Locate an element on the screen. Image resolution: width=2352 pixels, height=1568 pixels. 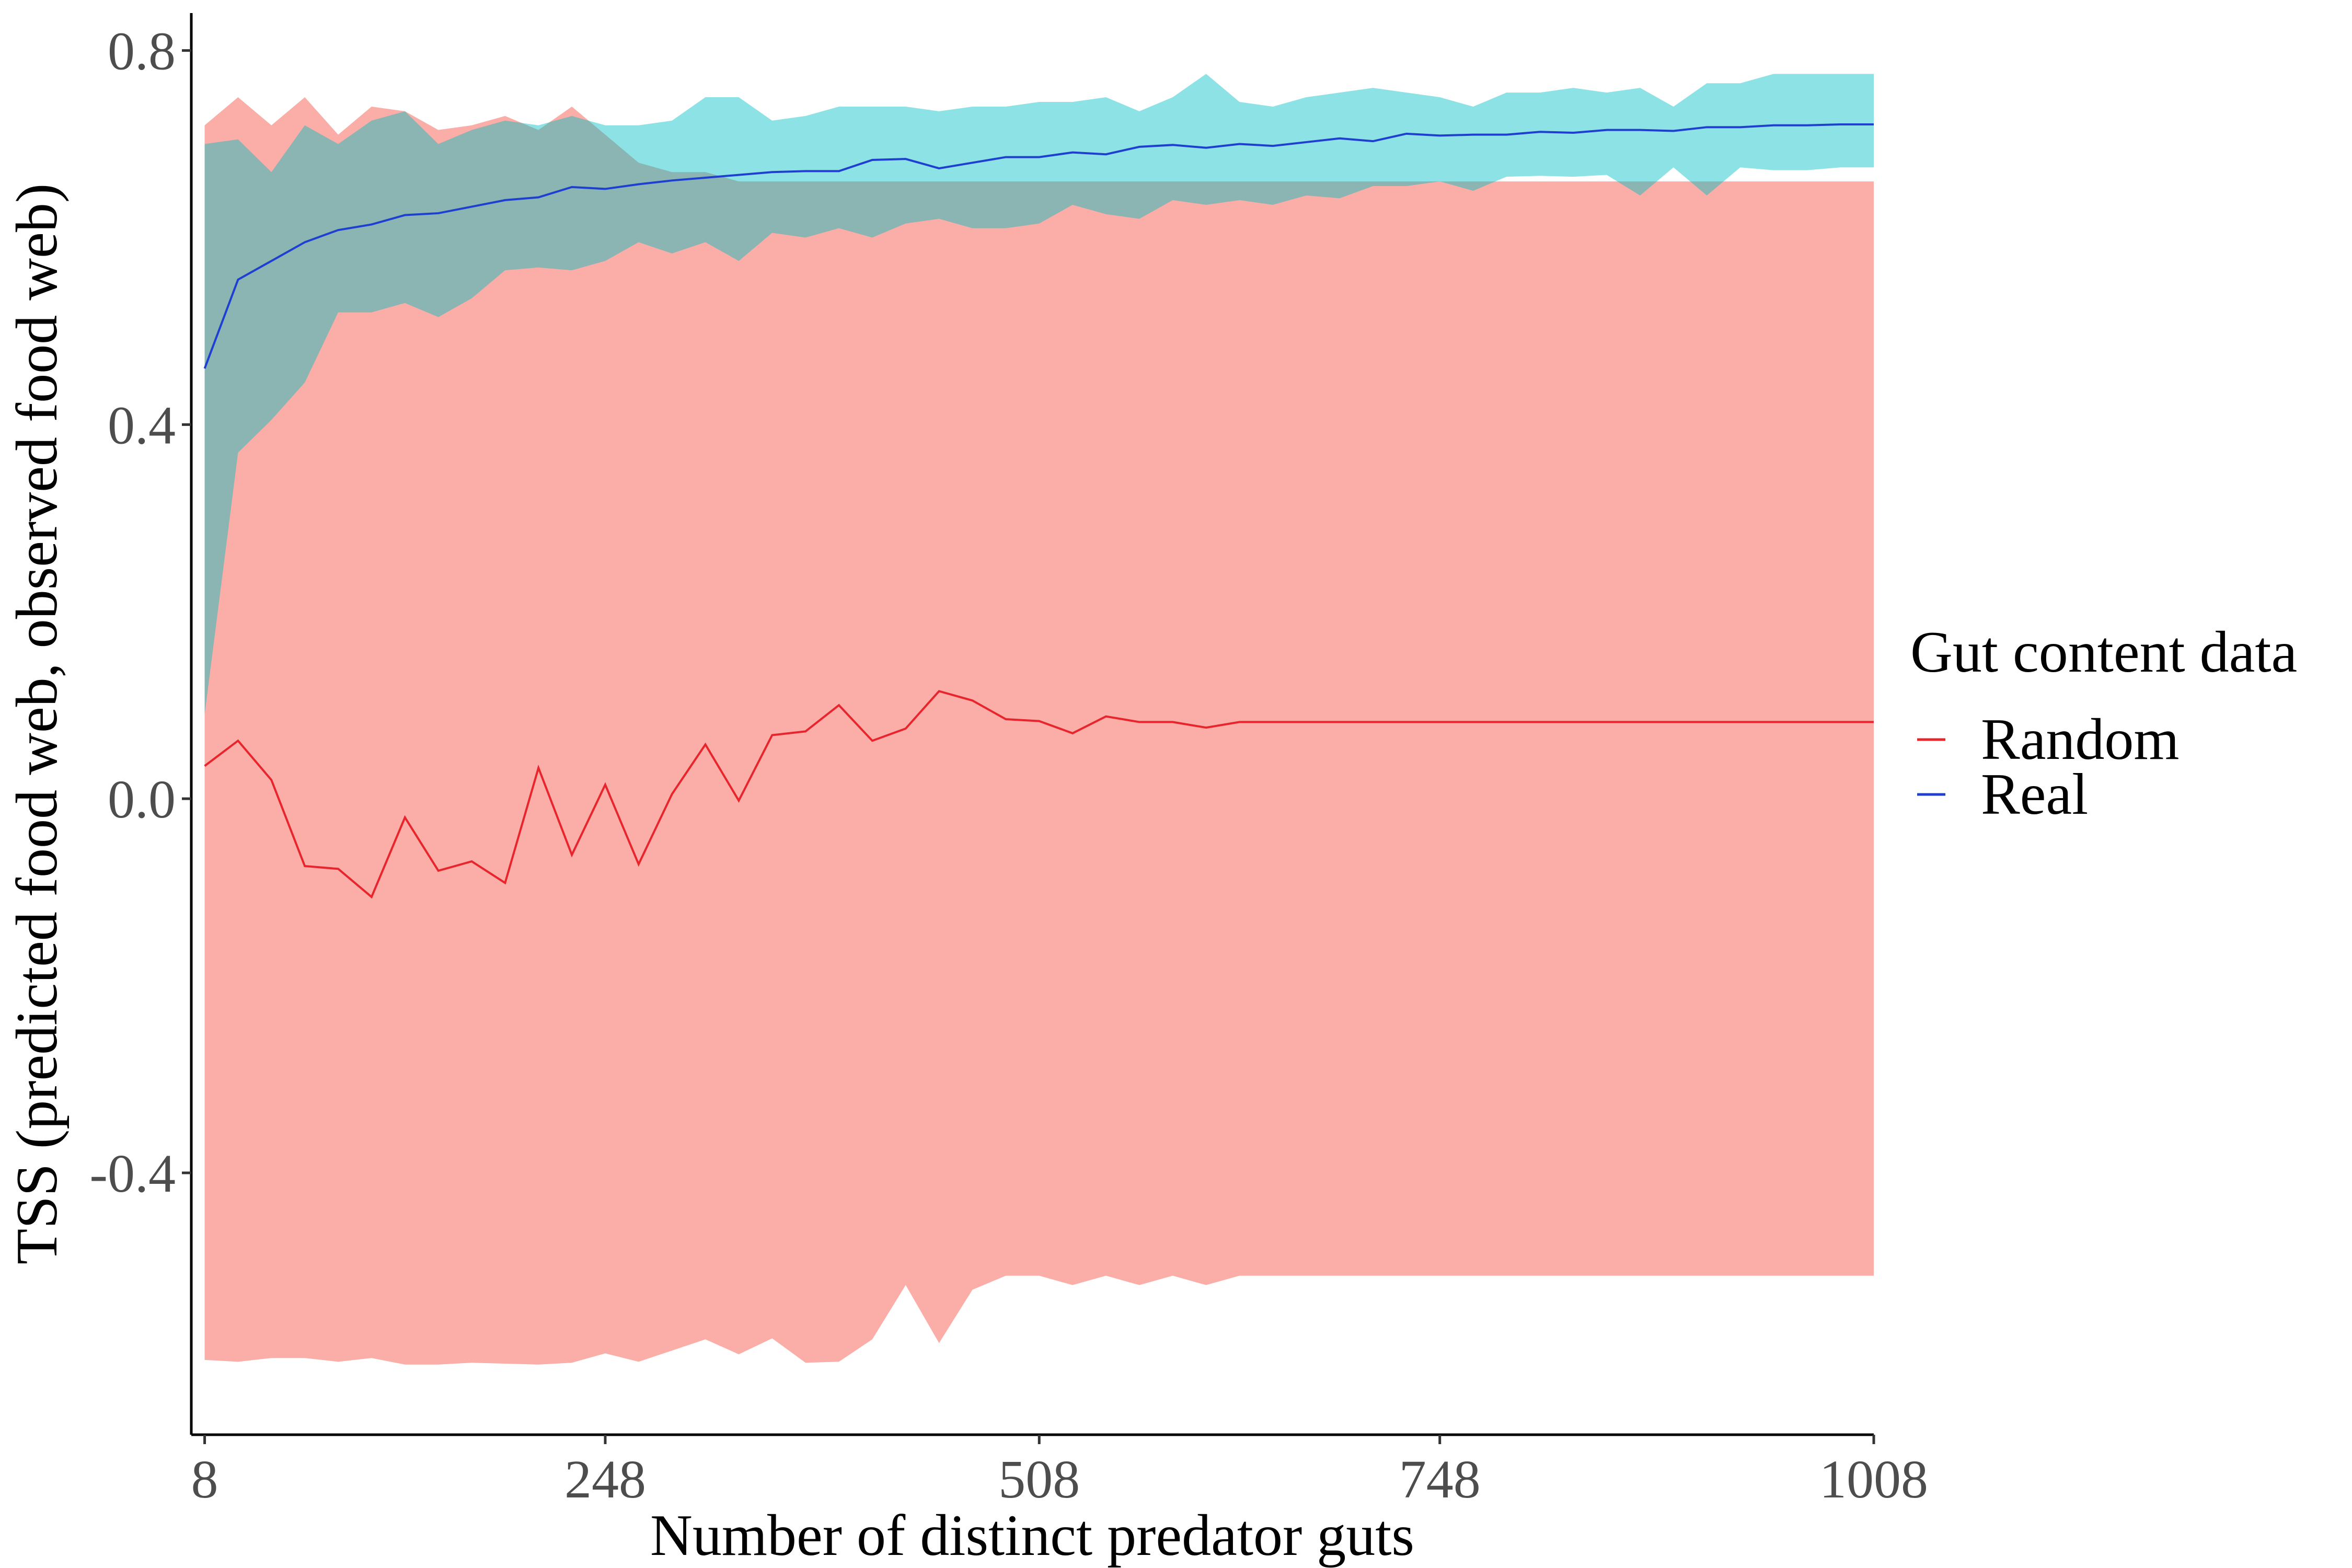
x-tick-label: 1008 is located at coordinates (1873, 1479).